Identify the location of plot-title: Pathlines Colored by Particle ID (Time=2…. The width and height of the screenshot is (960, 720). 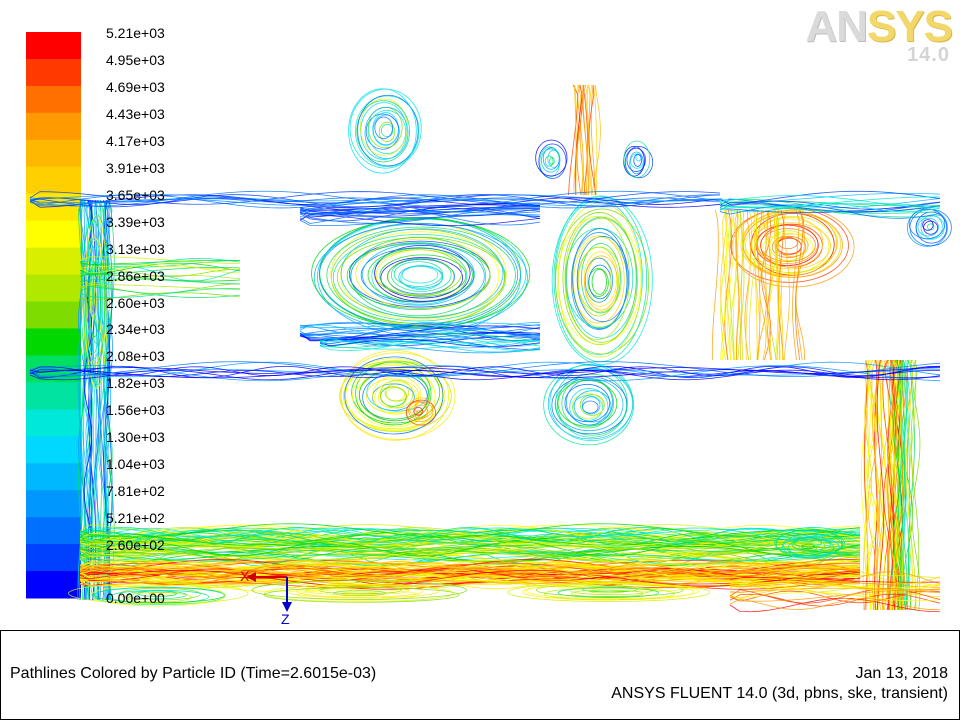
(193, 673).